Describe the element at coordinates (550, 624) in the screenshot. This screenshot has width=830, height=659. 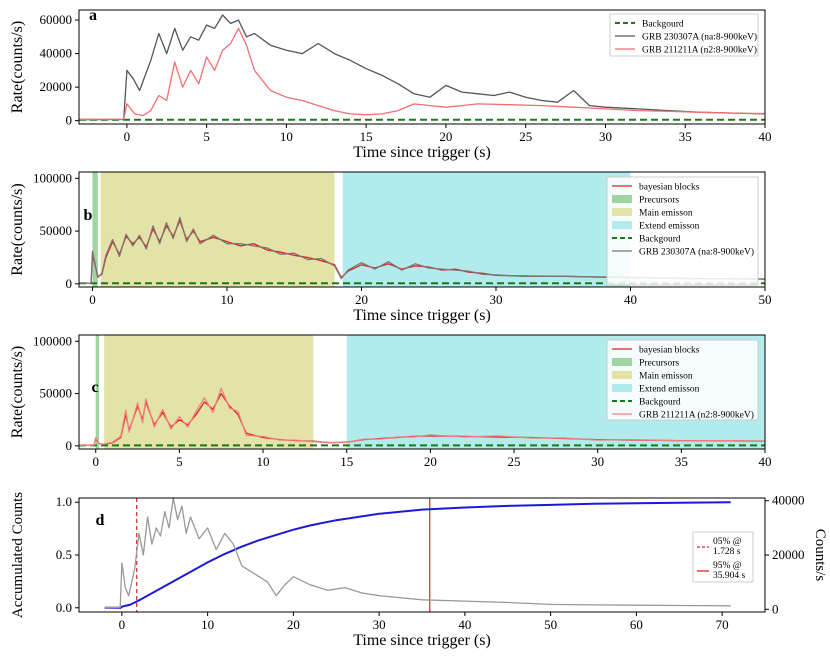
I see `x-tick-label: 50` at that location.